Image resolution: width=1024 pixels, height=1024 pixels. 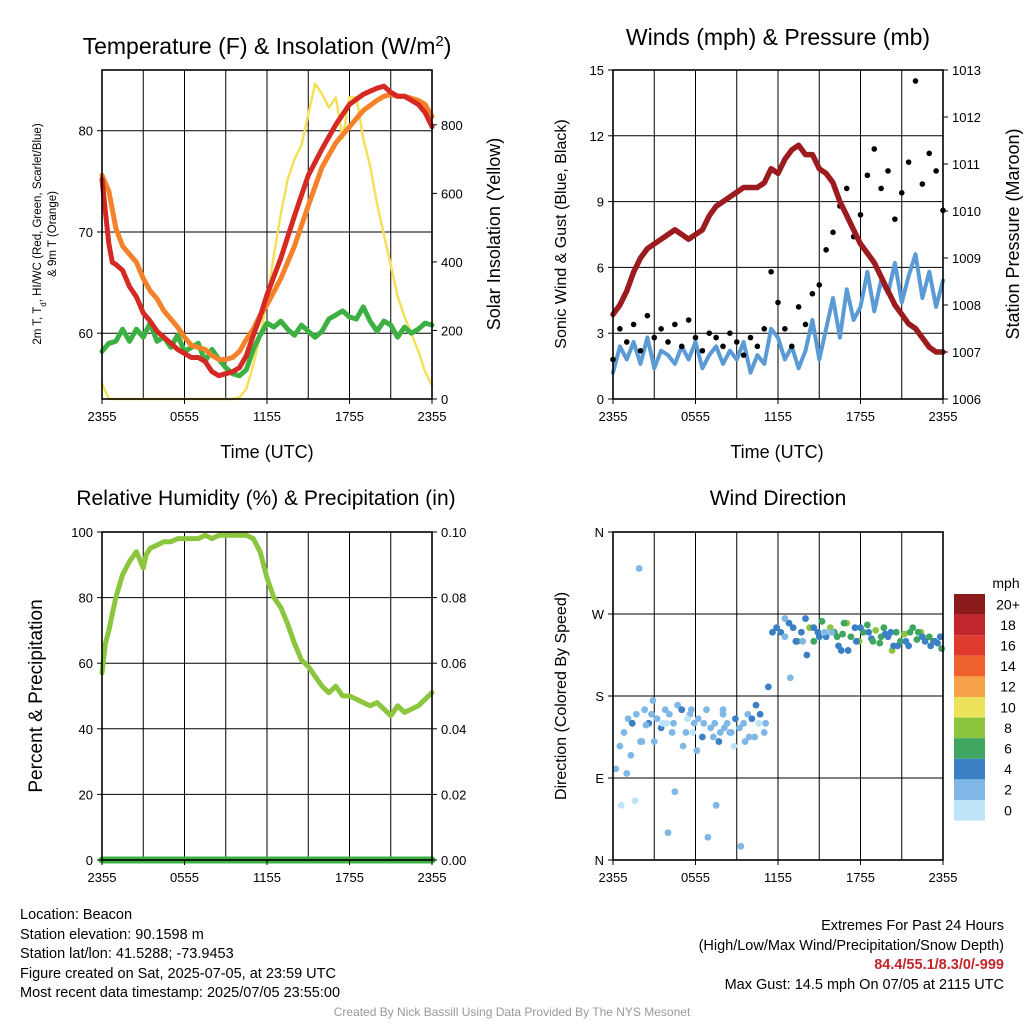 I want to click on y2-tick-label: 1011, so click(x=966, y=164).